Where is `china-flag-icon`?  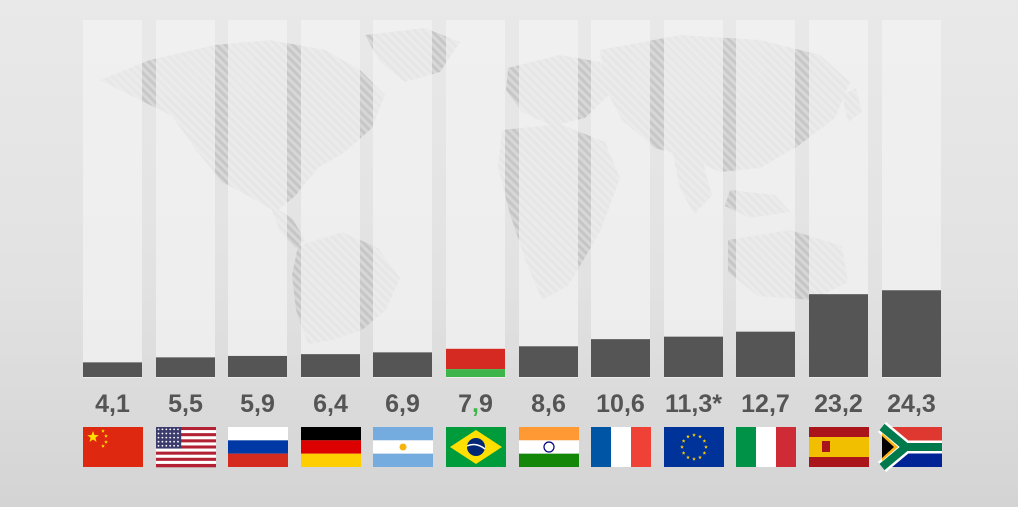 china-flag-icon is located at coordinates (113, 447).